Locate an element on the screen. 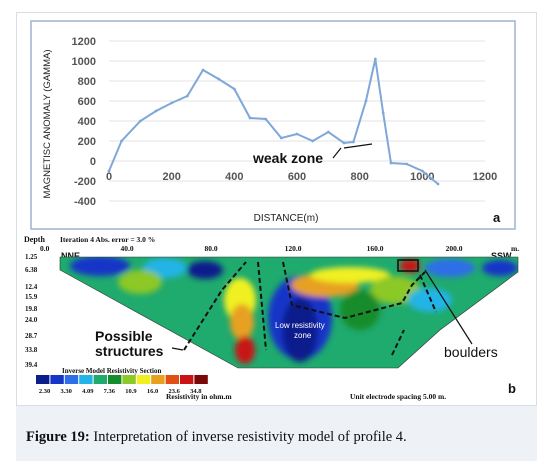 Image resolution: width=555 pixels, height=468 pixels. color-scale-tick-label: 3.30 is located at coordinates (65, 391).